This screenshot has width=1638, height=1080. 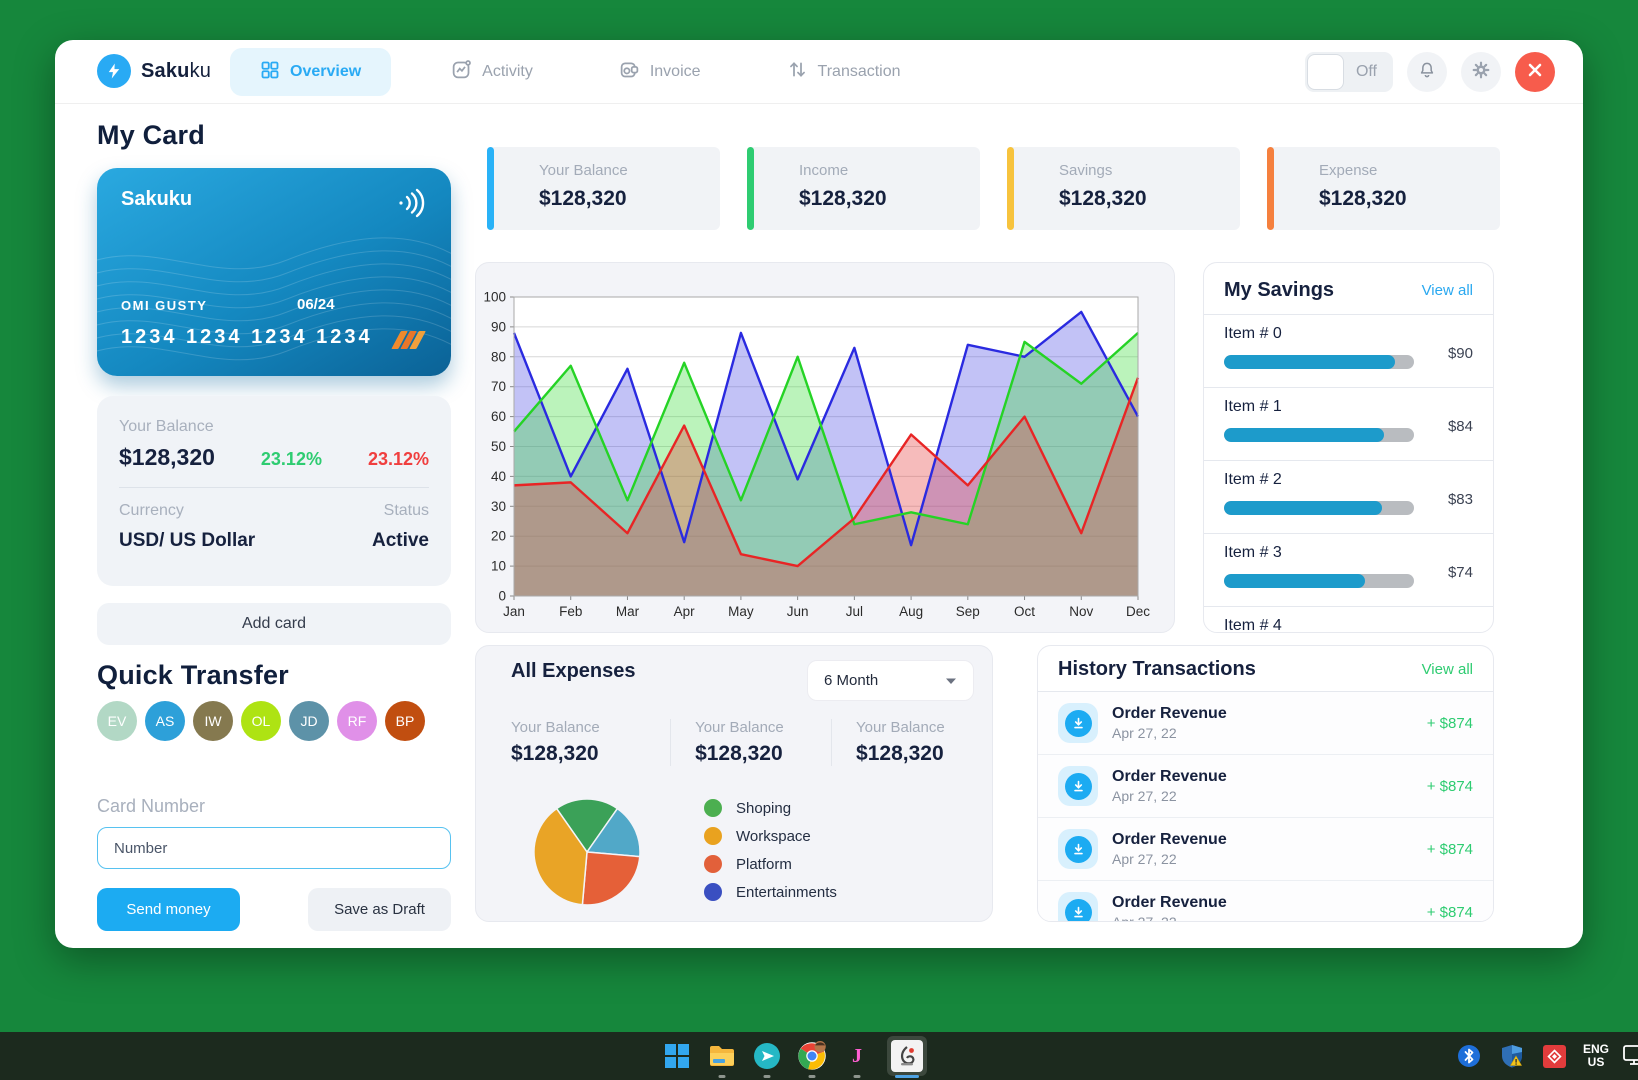 I want to click on divider, so click(x=1265, y=691).